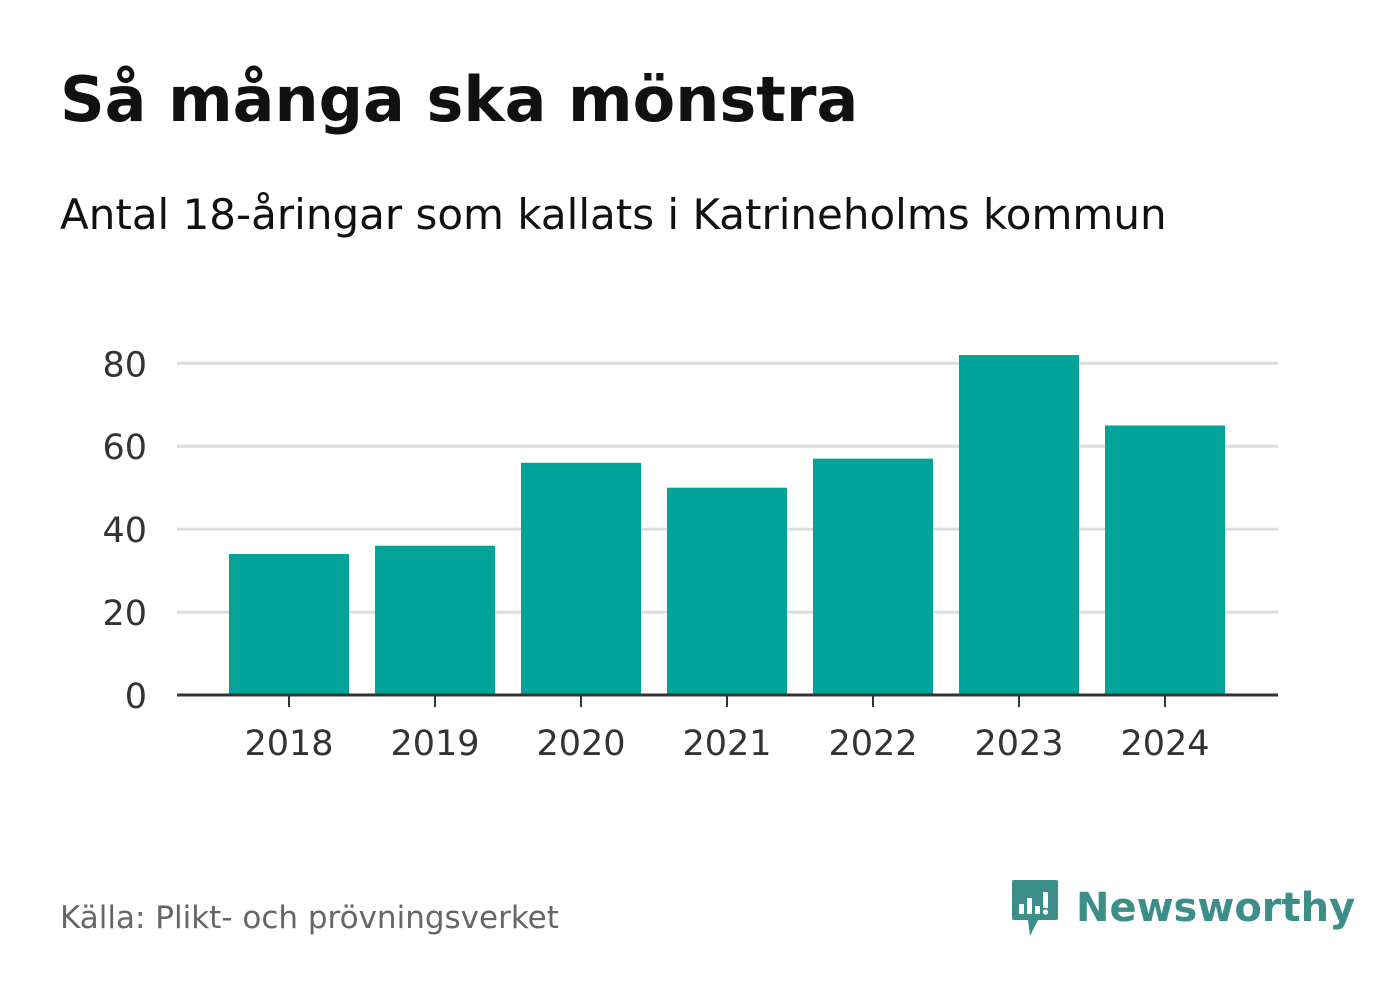 This screenshot has height=999, width=1382. What do you see at coordinates (1165, 560) in the screenshot?
I see `bar-2024` at bounding box center [1165, 560].